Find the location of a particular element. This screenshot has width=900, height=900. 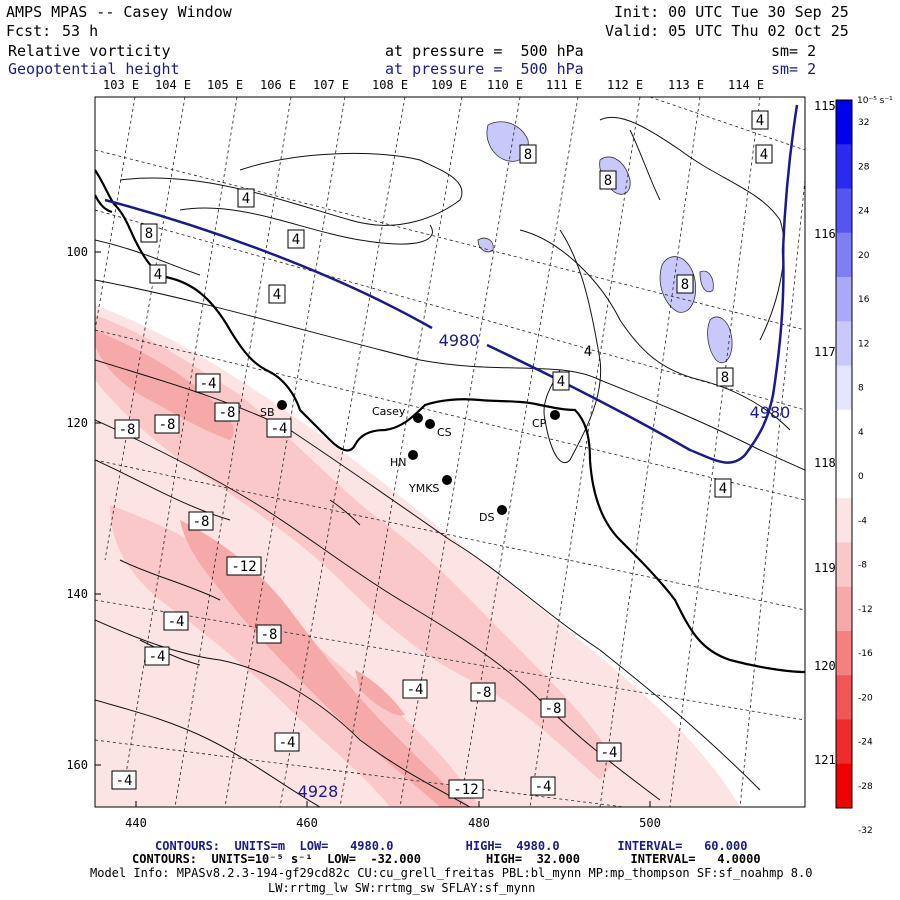

y-tick-label: 160 is located at coordinates (77, 765).